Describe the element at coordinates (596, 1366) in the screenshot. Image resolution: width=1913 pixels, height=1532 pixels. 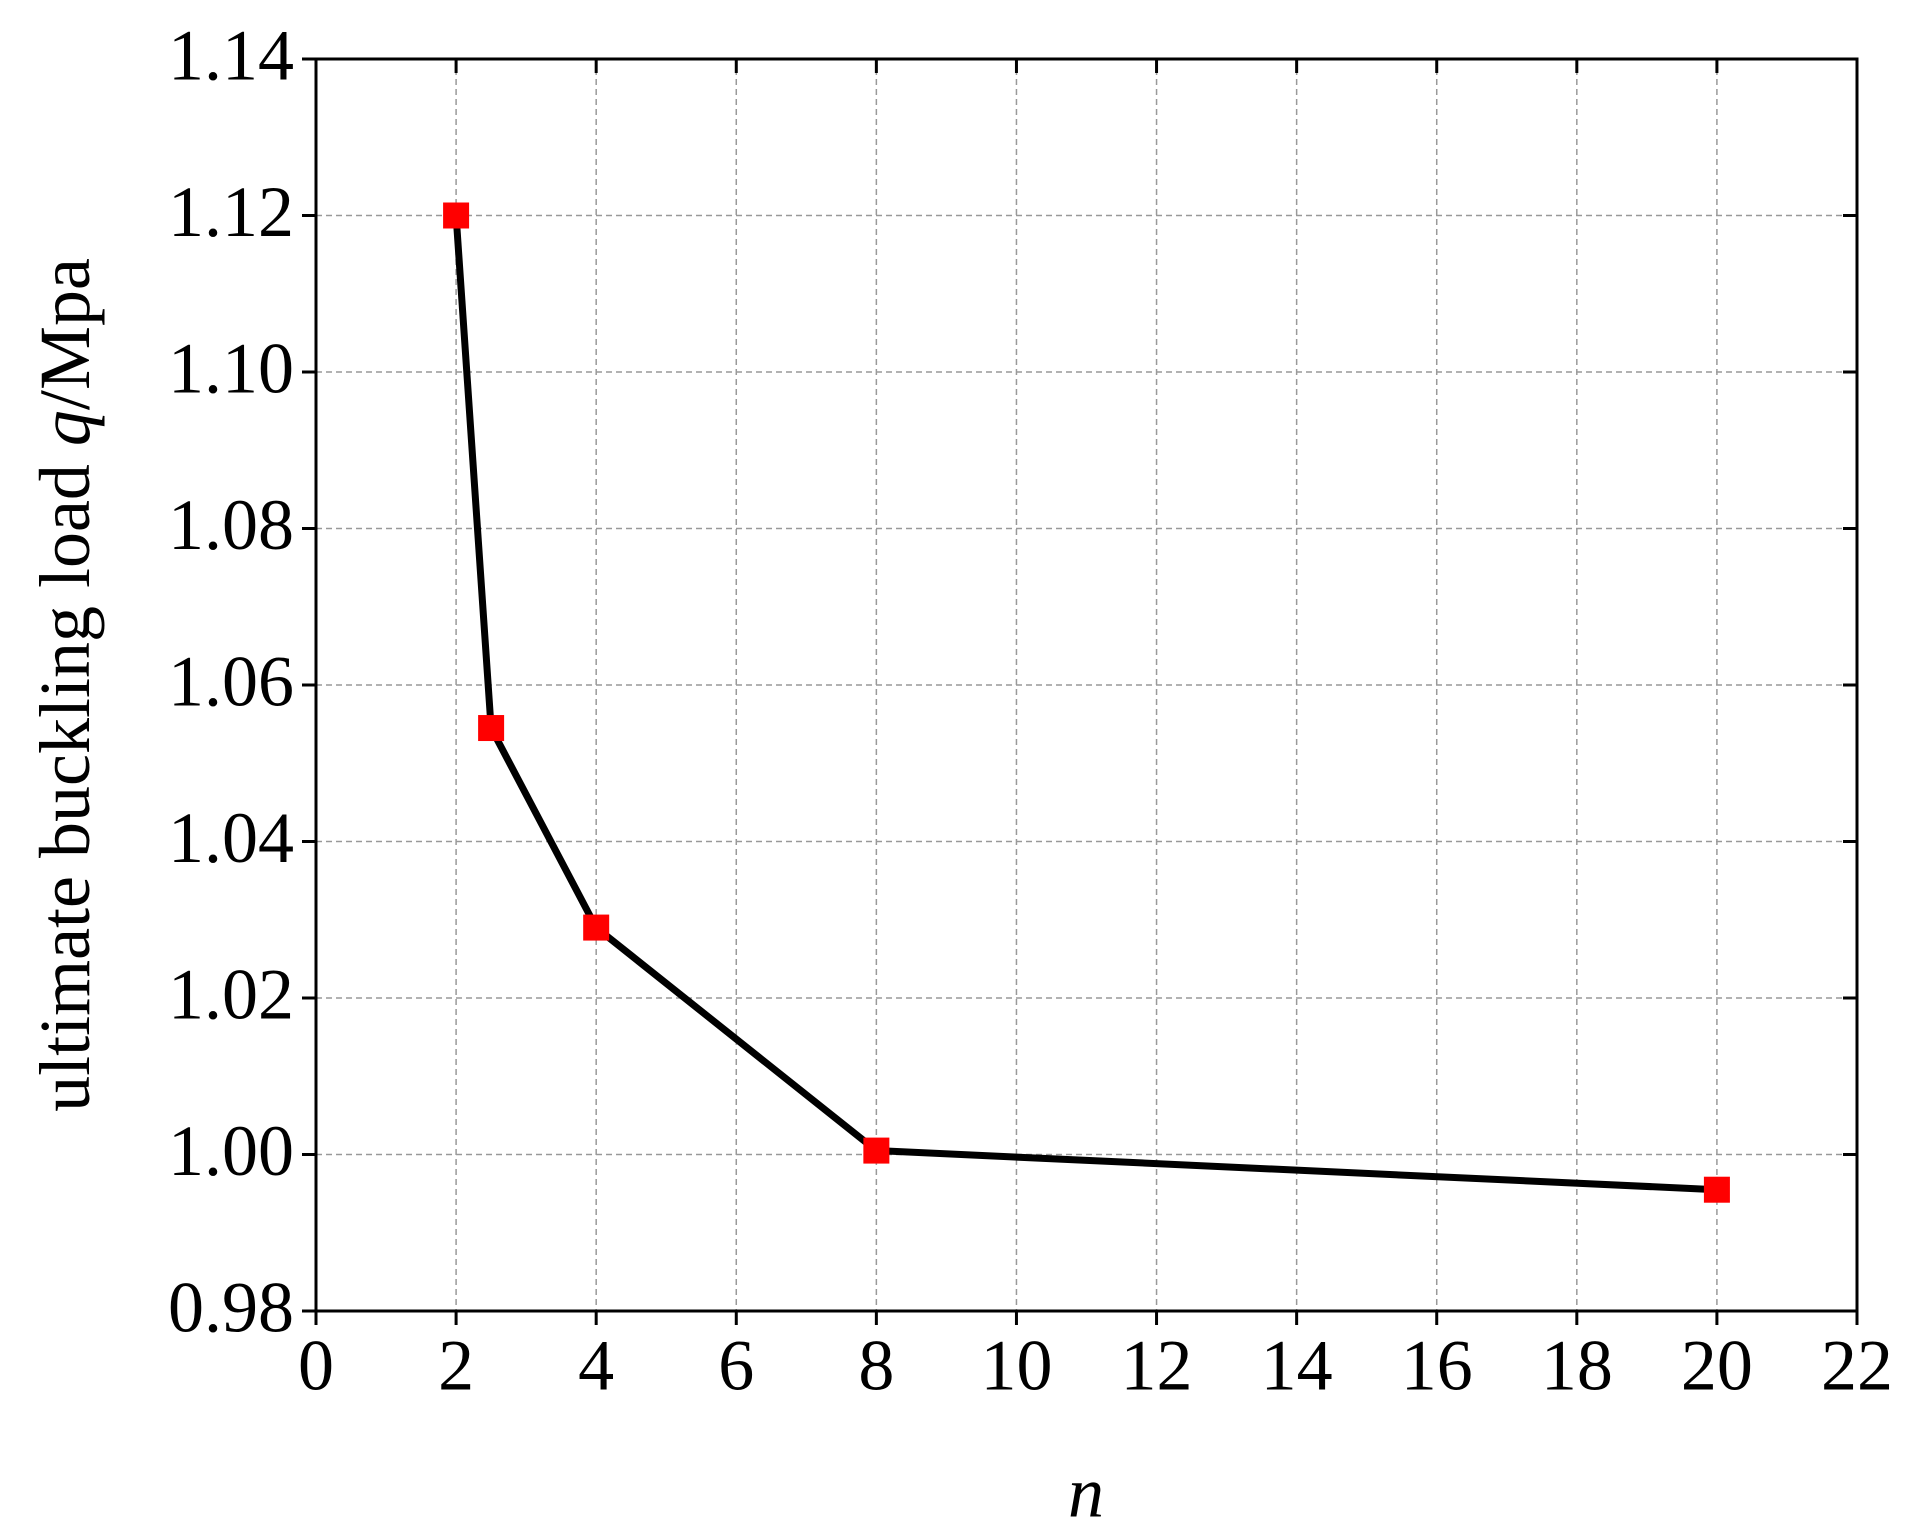
I see `x-tick-label: 4` at that location.